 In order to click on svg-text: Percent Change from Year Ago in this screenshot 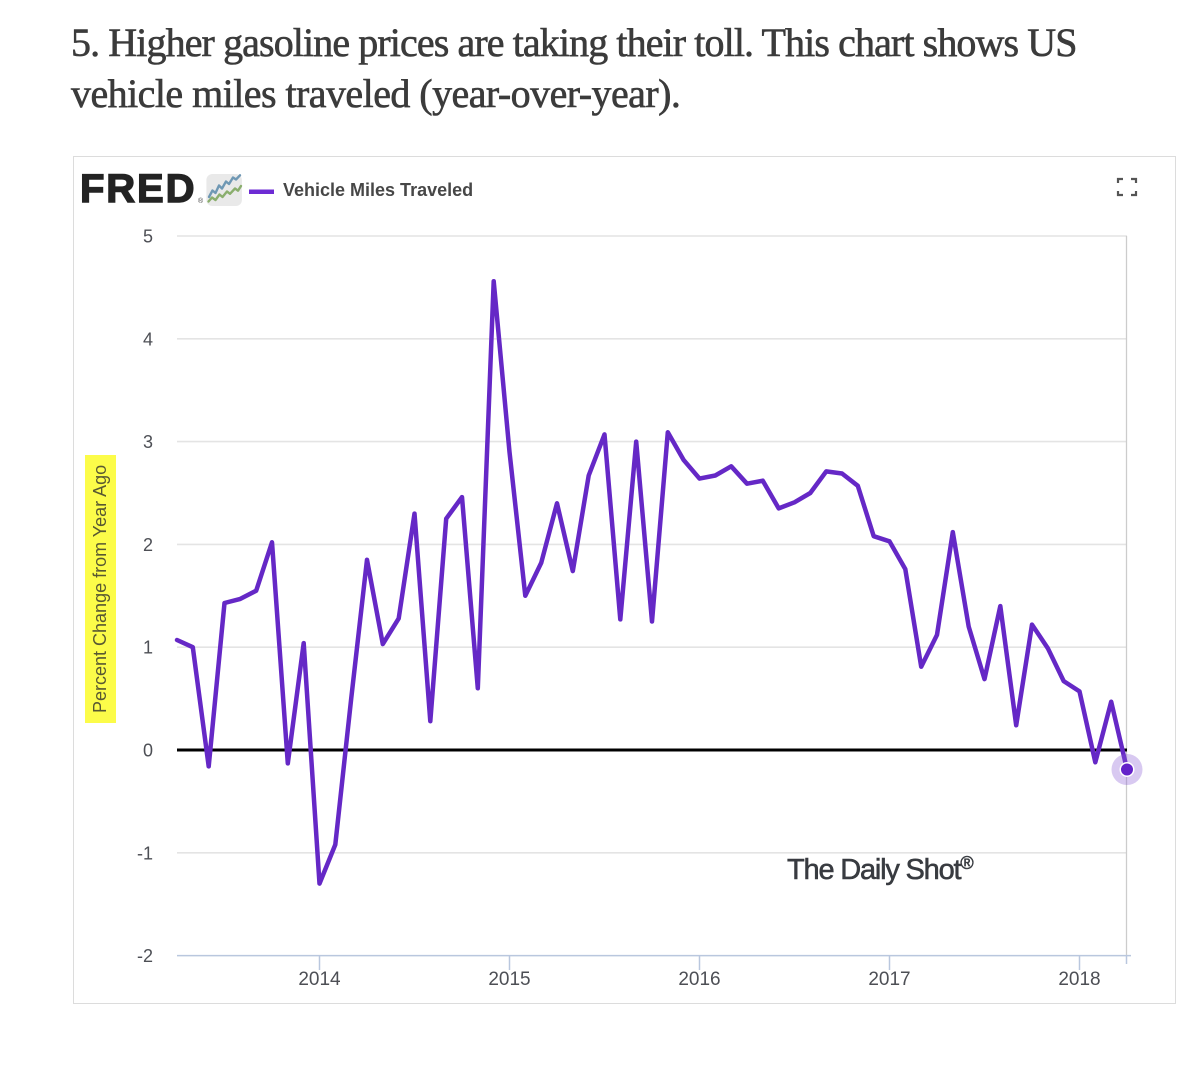, I will do `click(100, 589)`.